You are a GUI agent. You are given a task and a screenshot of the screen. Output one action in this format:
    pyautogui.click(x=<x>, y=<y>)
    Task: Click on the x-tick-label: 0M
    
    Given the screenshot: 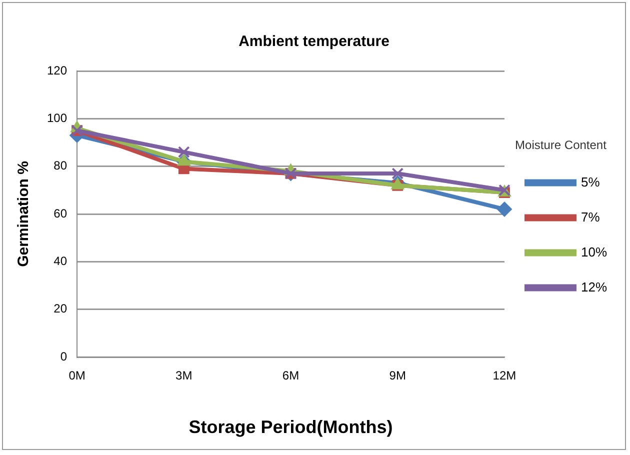 What is the action you would take?
    pyautogui.click(x=77, y=375)
    